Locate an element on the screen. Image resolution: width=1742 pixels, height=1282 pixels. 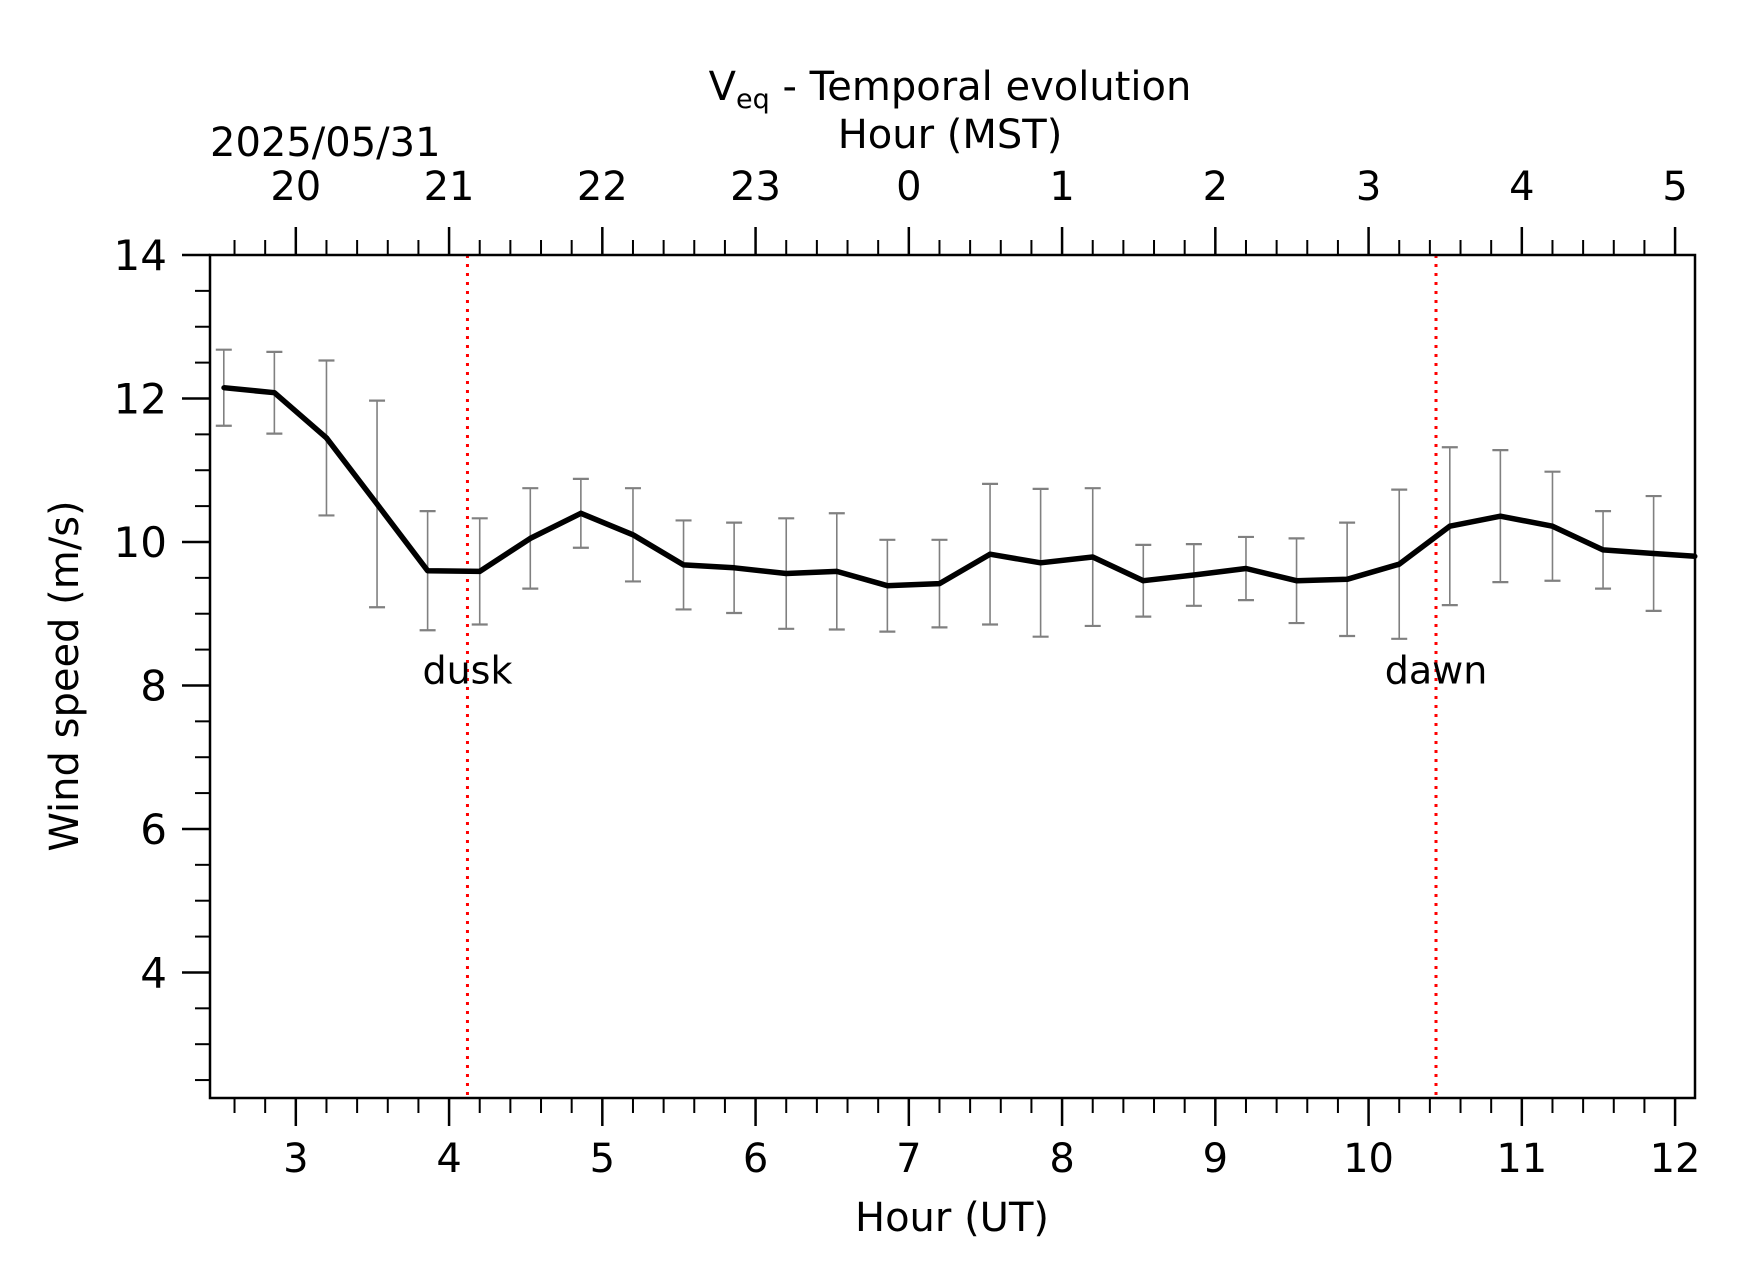
top-tick-label: 1 is located at coordinates (1061, 187).